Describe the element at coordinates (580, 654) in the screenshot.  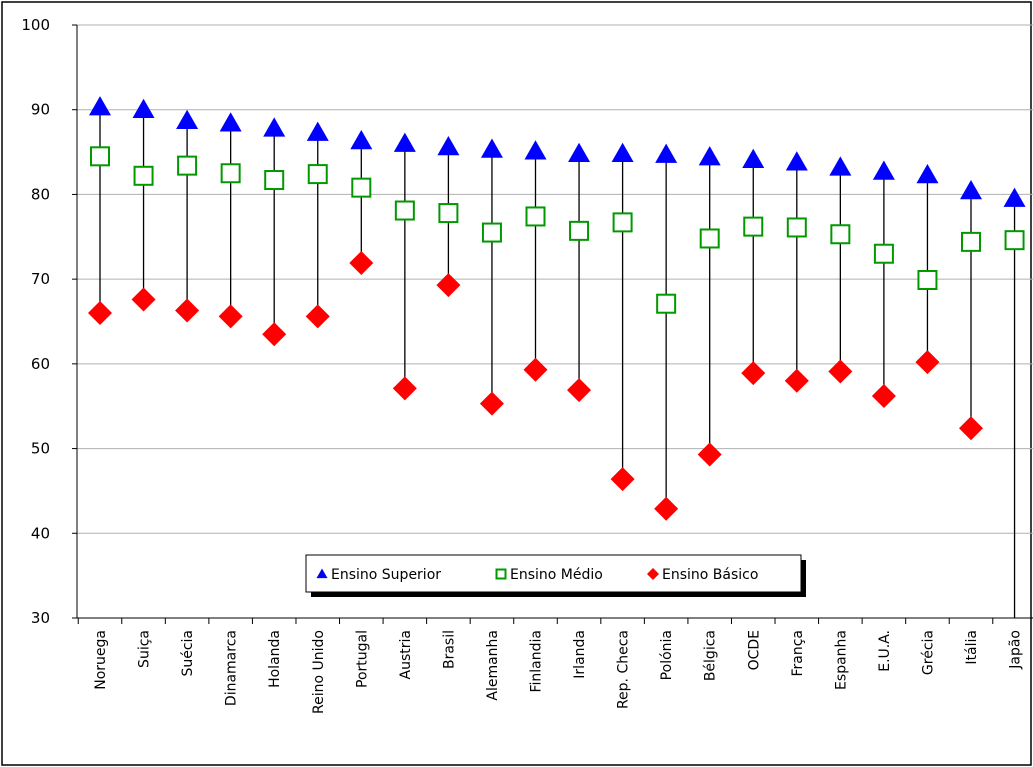
I see `category-label: Irlanda` at that location.